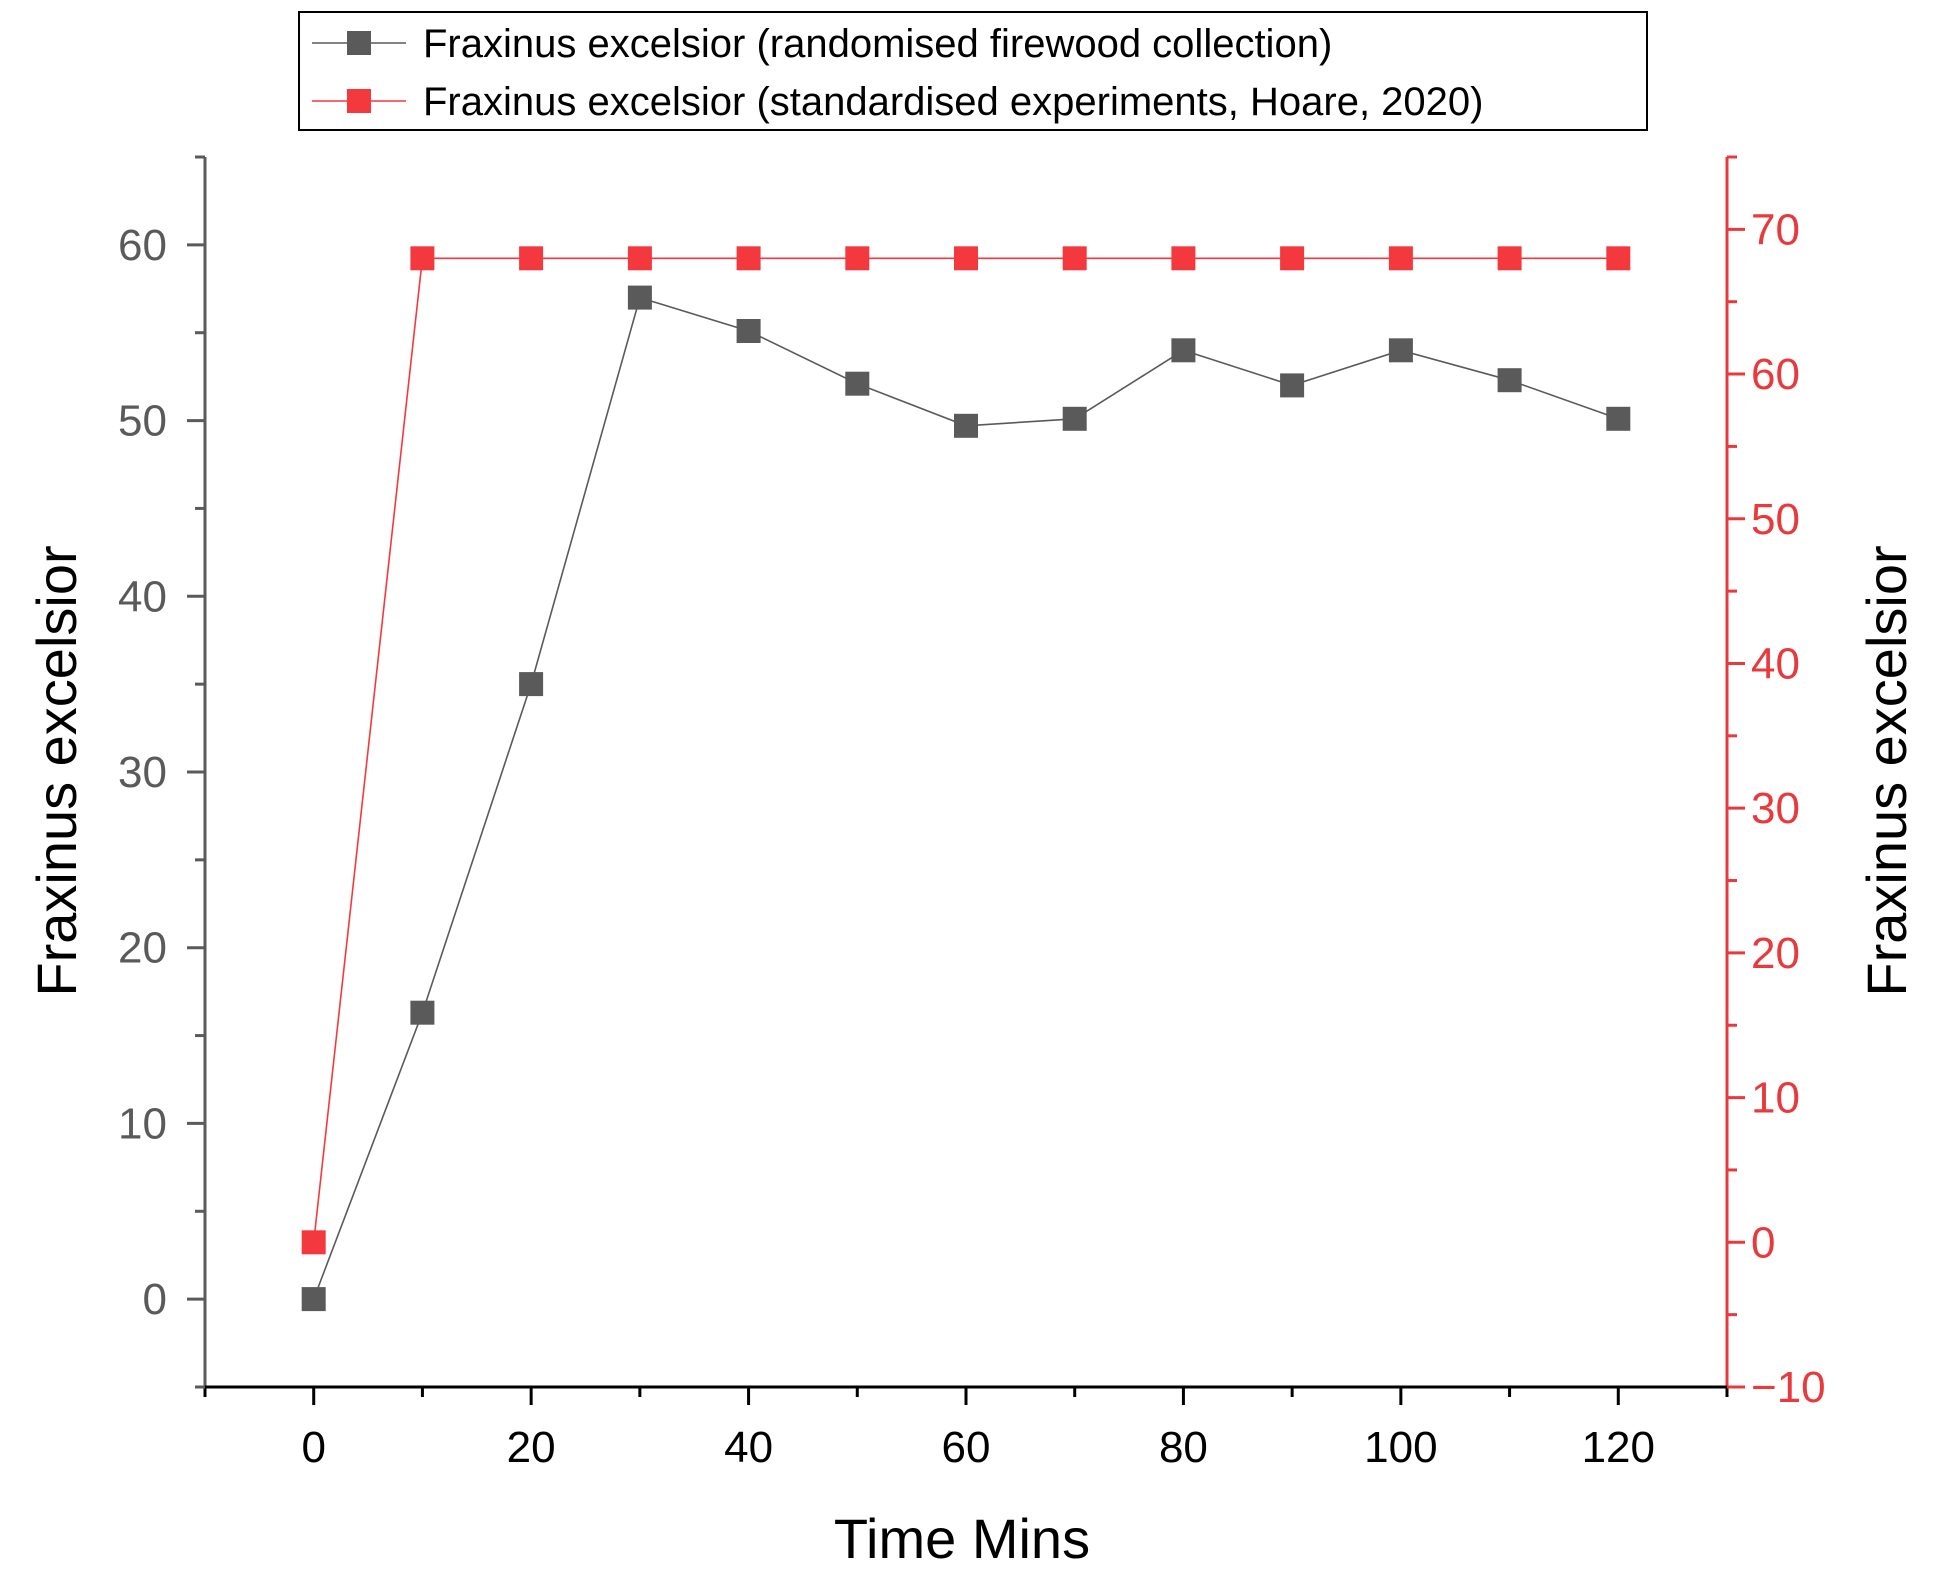 The width and height of the screenshot is (1939, 1590). I want to click on x-tick-label: 100, so click(1400, 1447).